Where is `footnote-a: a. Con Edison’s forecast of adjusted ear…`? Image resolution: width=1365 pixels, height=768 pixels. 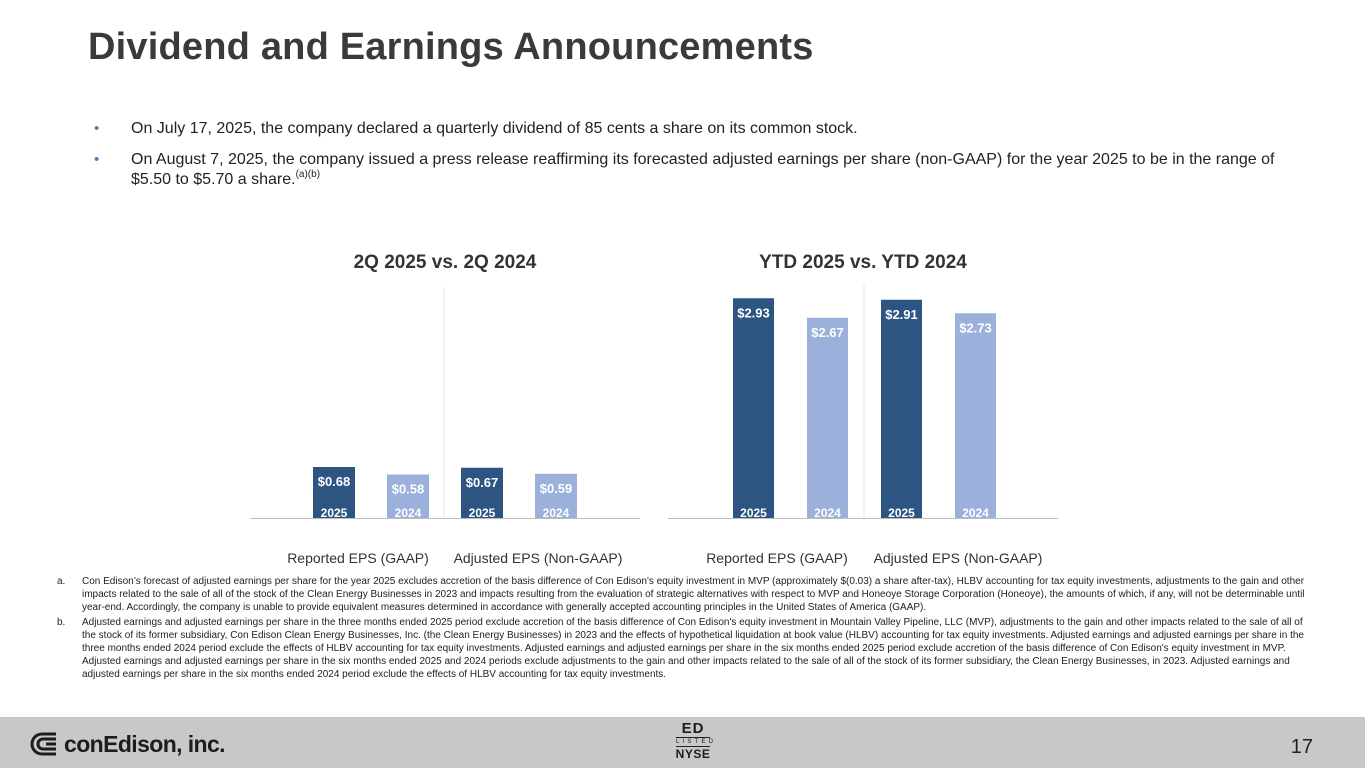
footnote-a: a. Con Edison’s forecast of adjusted ear… is located at coordinates (682, 595).